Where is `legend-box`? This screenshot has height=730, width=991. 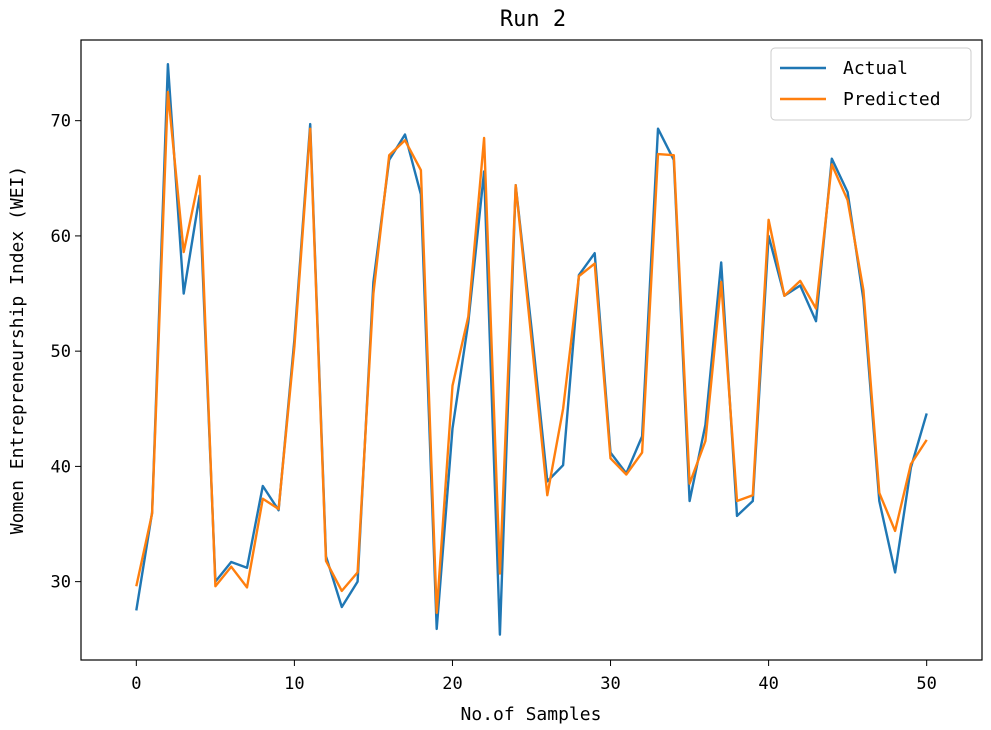 legend-box is located at coordinates (871, 84).